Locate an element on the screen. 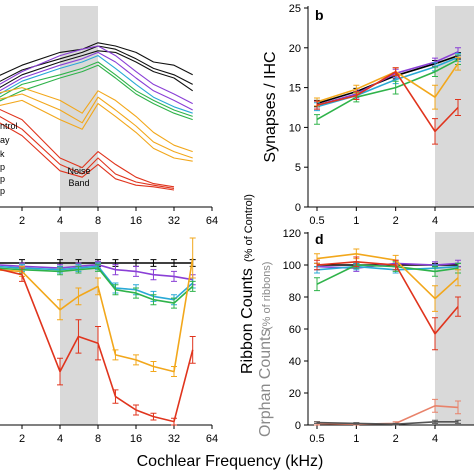 The image size is (474, 474). panel-a-xtick-label-3: 16 is located at coordinates (136, 221).